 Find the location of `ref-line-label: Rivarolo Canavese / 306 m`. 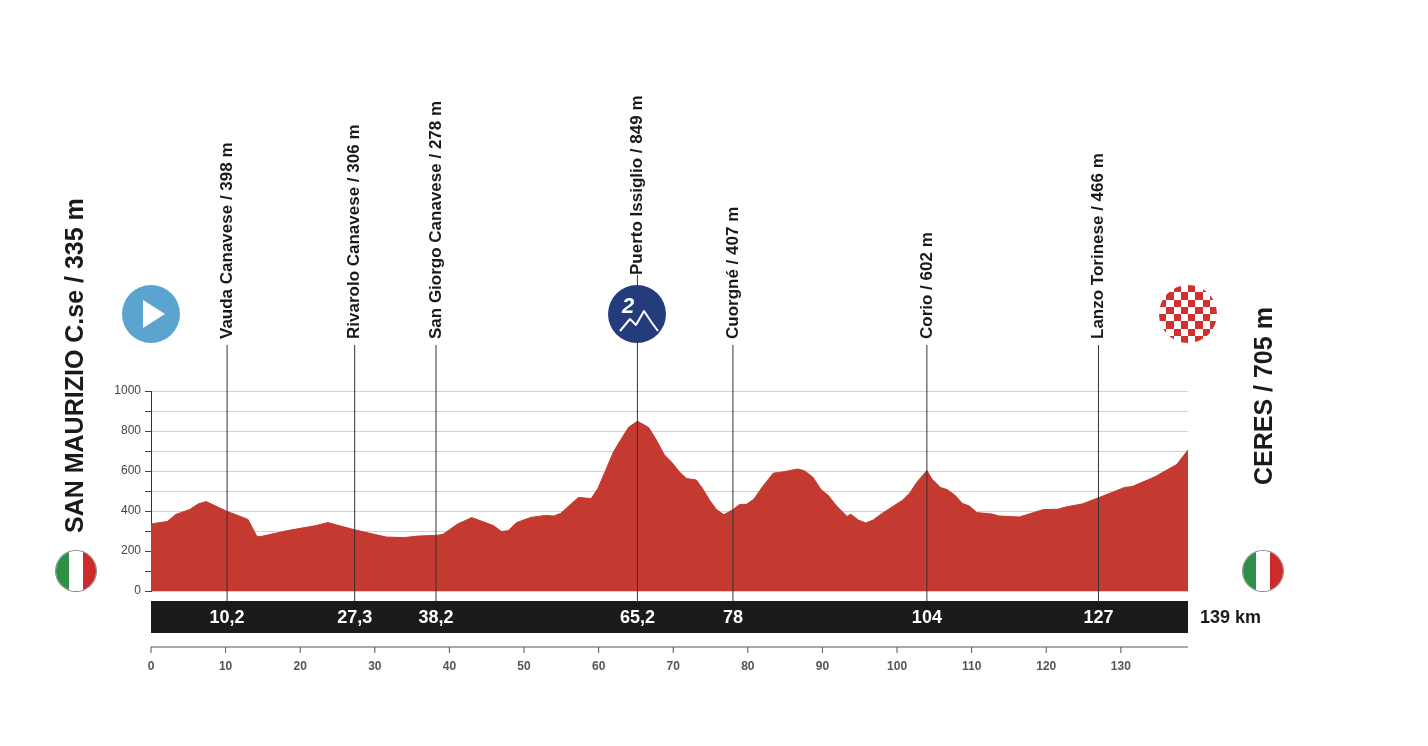

ref-line-label: Rivarolo Canavese / 306 m is located at coordinates (354, 231).